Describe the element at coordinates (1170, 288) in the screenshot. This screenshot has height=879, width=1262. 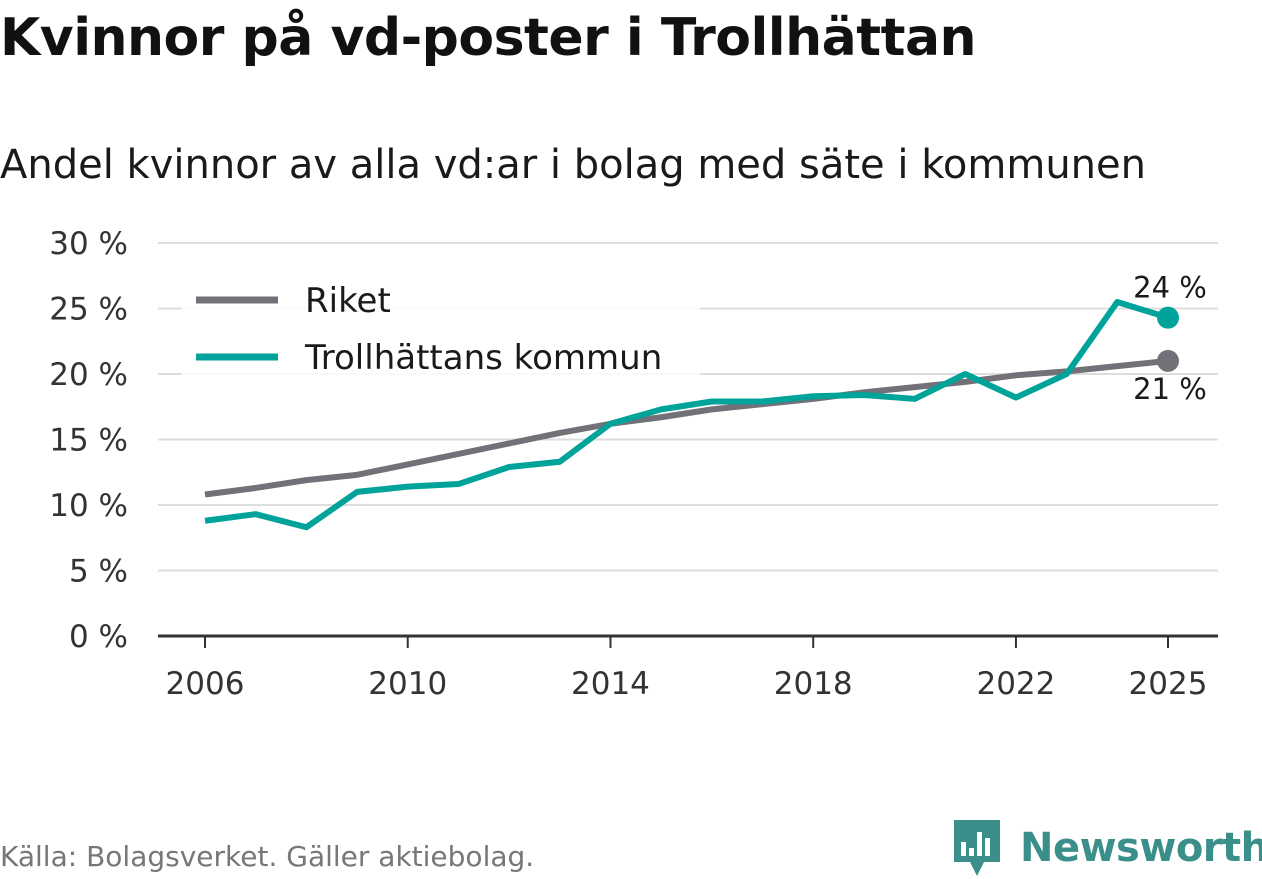
I see `end-value-label: 24 %` at that location.